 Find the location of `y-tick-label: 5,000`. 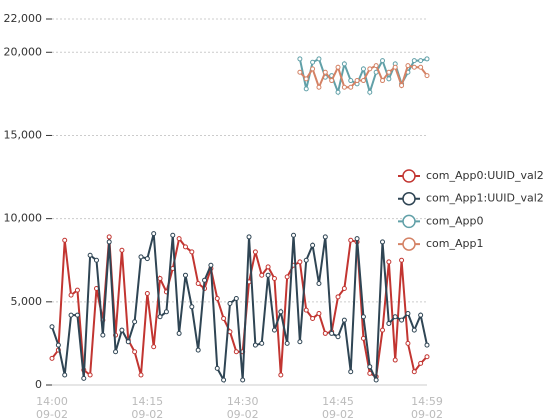

y-tick-label: 5,000 is located at coordinates (27, 301).